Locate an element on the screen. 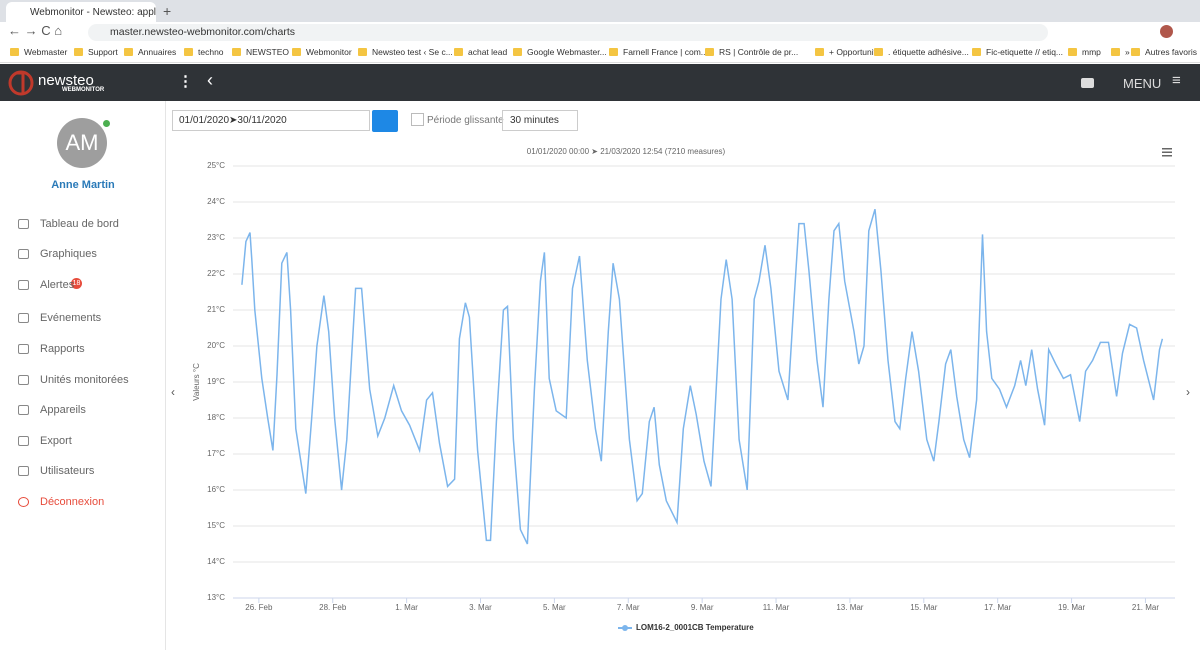 The height and width of the screenshot is (650, 1200). menu-item: Evénements is located at coordinates (71, 318).